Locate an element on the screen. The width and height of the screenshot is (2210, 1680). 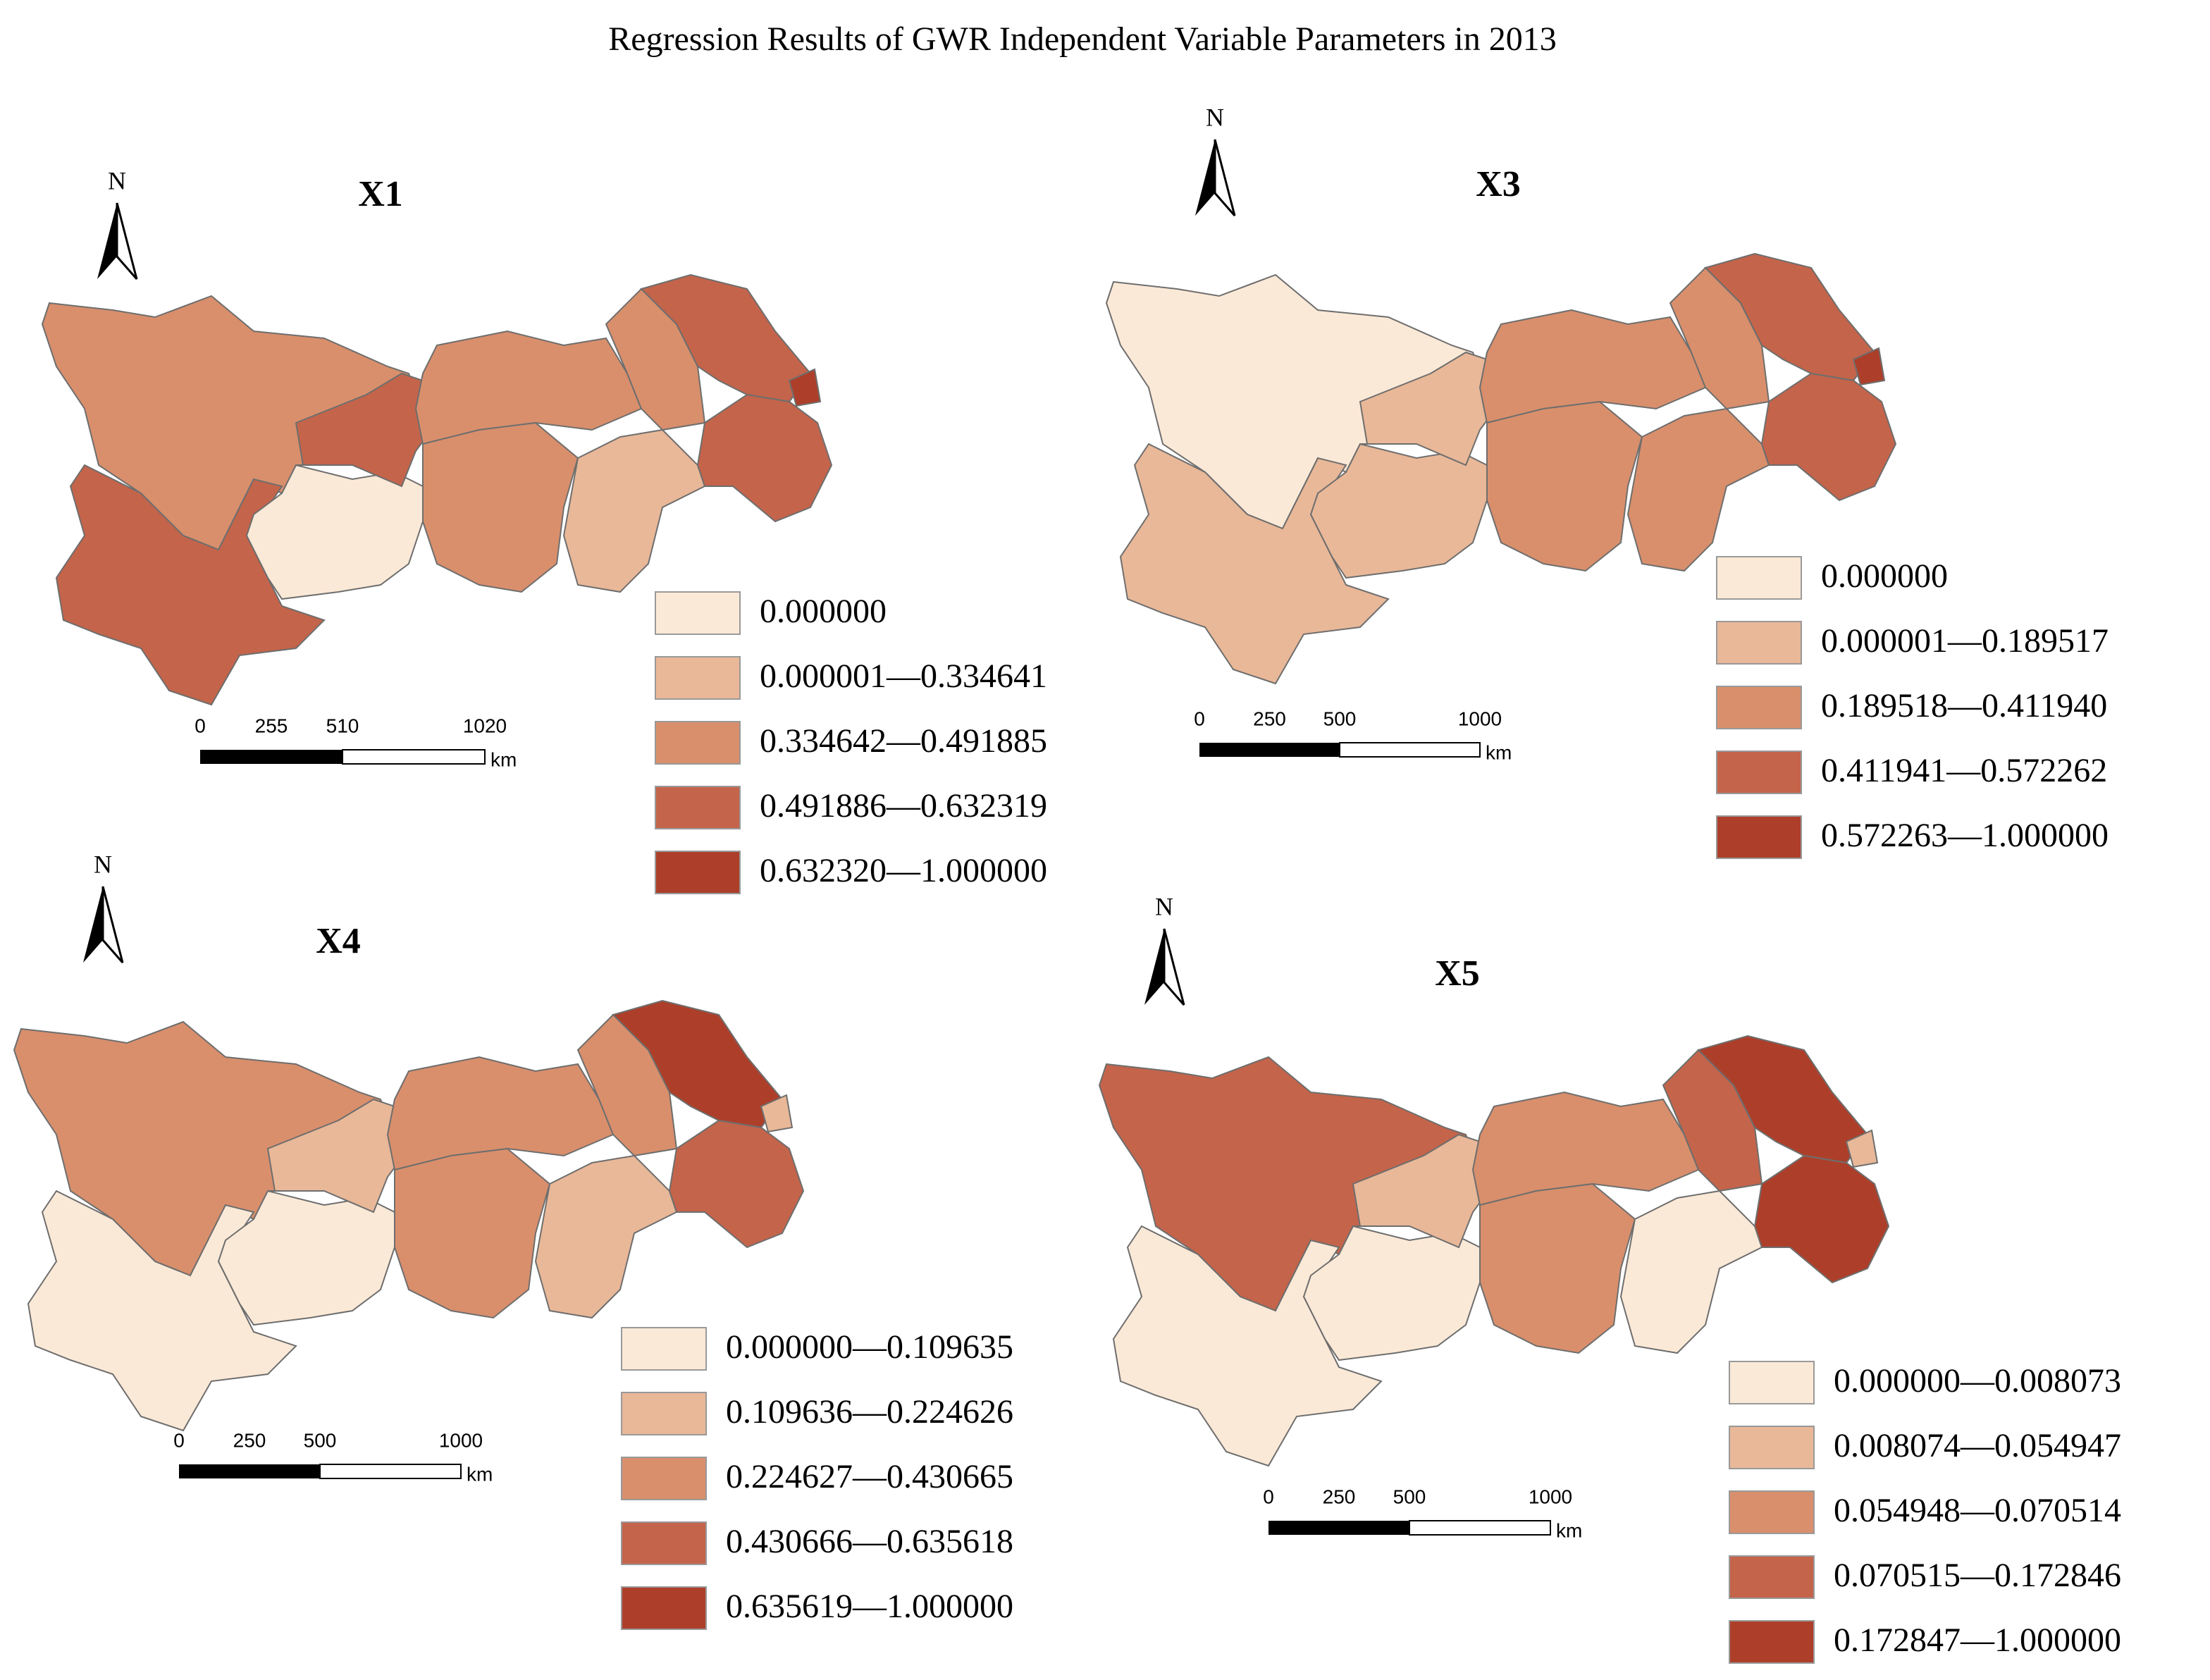
legend-label: 0.572263—1.000000 is located at coordinates (1965, 836).